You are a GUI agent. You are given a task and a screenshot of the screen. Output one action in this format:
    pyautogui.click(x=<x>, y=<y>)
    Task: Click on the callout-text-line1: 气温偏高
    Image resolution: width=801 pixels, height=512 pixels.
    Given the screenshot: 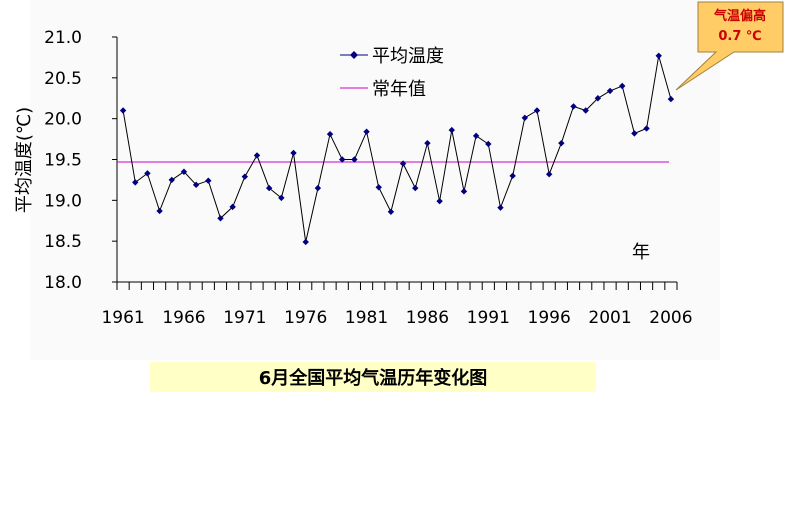 What is the action you would take?
    pyautogui.click(x=740, y=16)
    